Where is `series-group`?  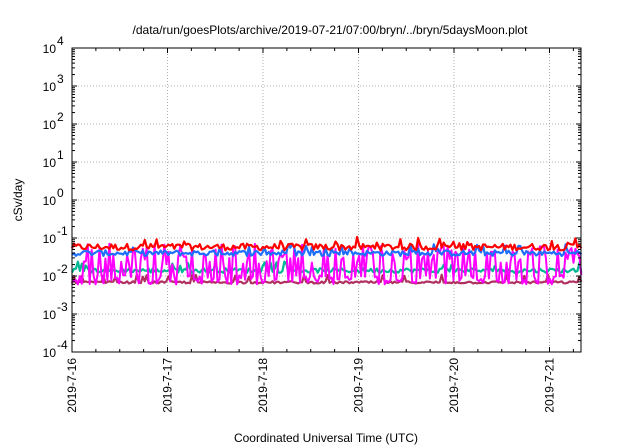
series-group is located at coordinates (326, 260).